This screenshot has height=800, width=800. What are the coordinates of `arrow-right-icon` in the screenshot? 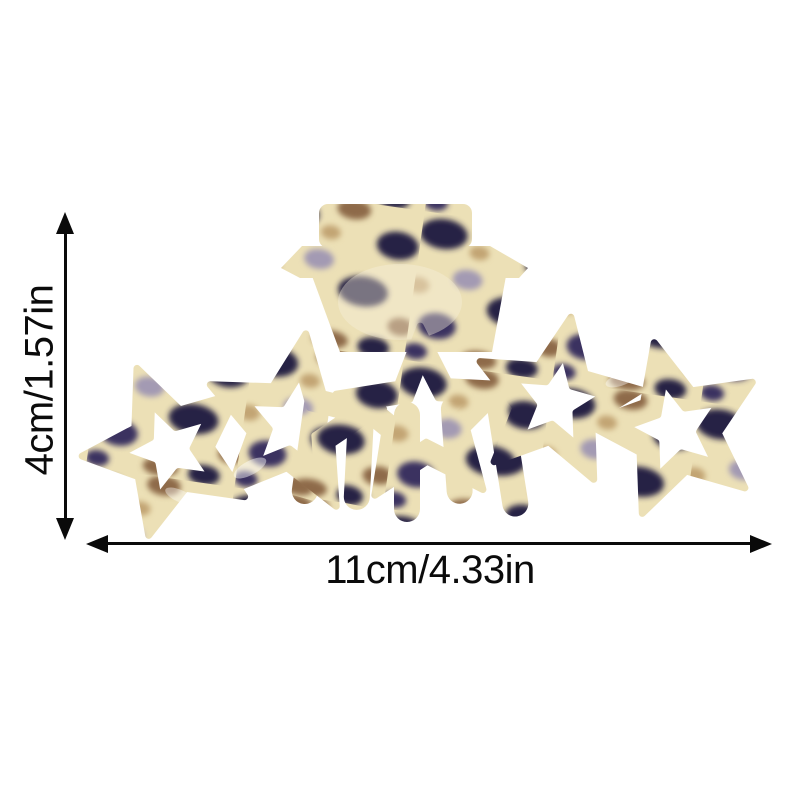 It's located at (761, 543).